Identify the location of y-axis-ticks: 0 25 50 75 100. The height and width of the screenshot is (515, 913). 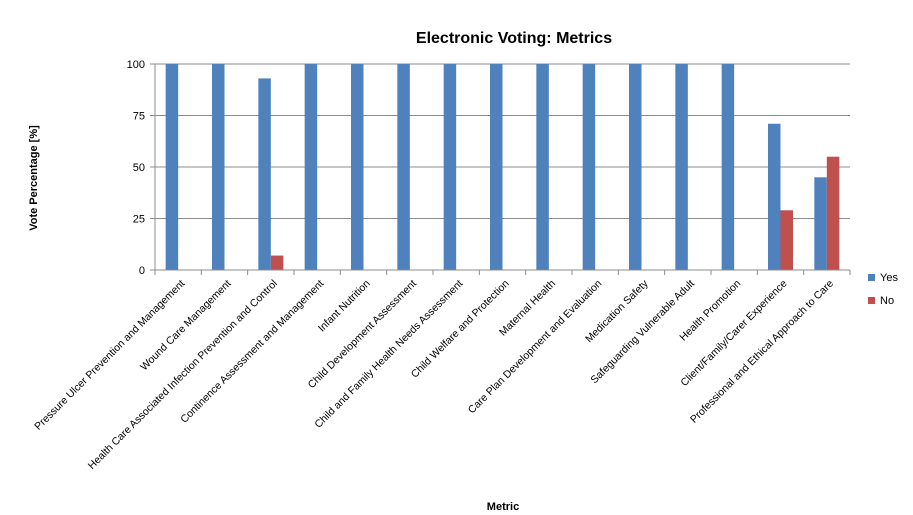
(141, 168).